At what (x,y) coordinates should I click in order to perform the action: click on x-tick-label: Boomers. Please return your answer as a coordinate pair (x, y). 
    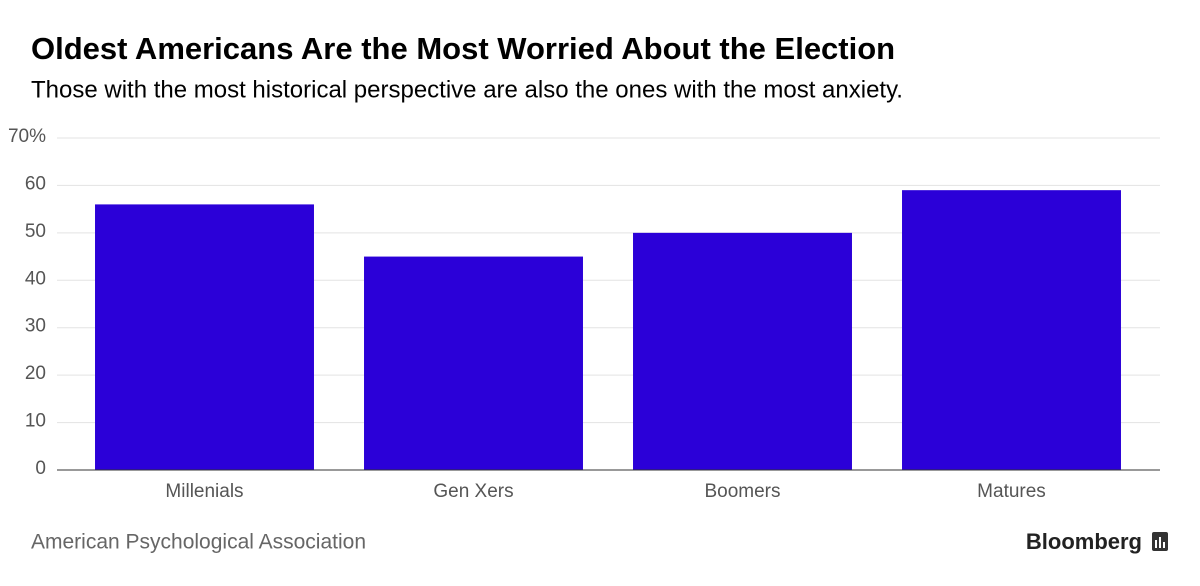
    Looking at the image, I should click on (742, 491).